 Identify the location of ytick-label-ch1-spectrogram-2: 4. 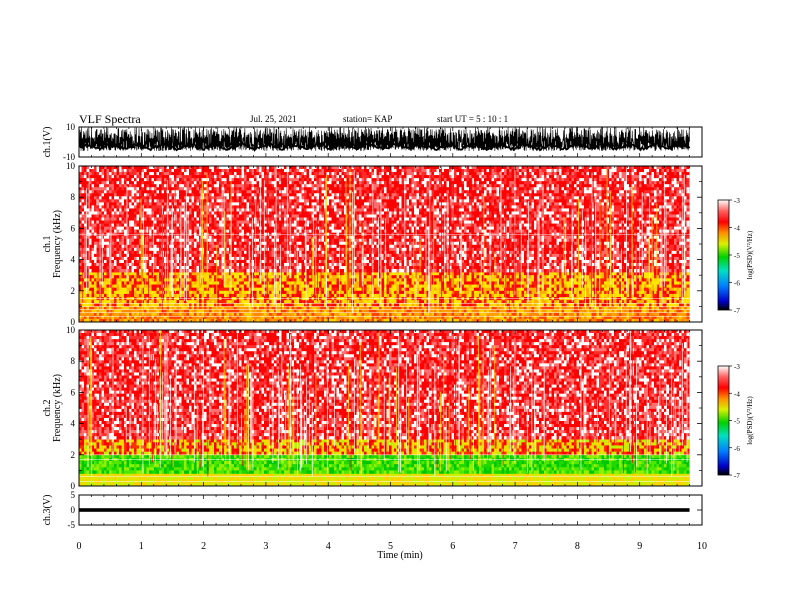
(73, 260).